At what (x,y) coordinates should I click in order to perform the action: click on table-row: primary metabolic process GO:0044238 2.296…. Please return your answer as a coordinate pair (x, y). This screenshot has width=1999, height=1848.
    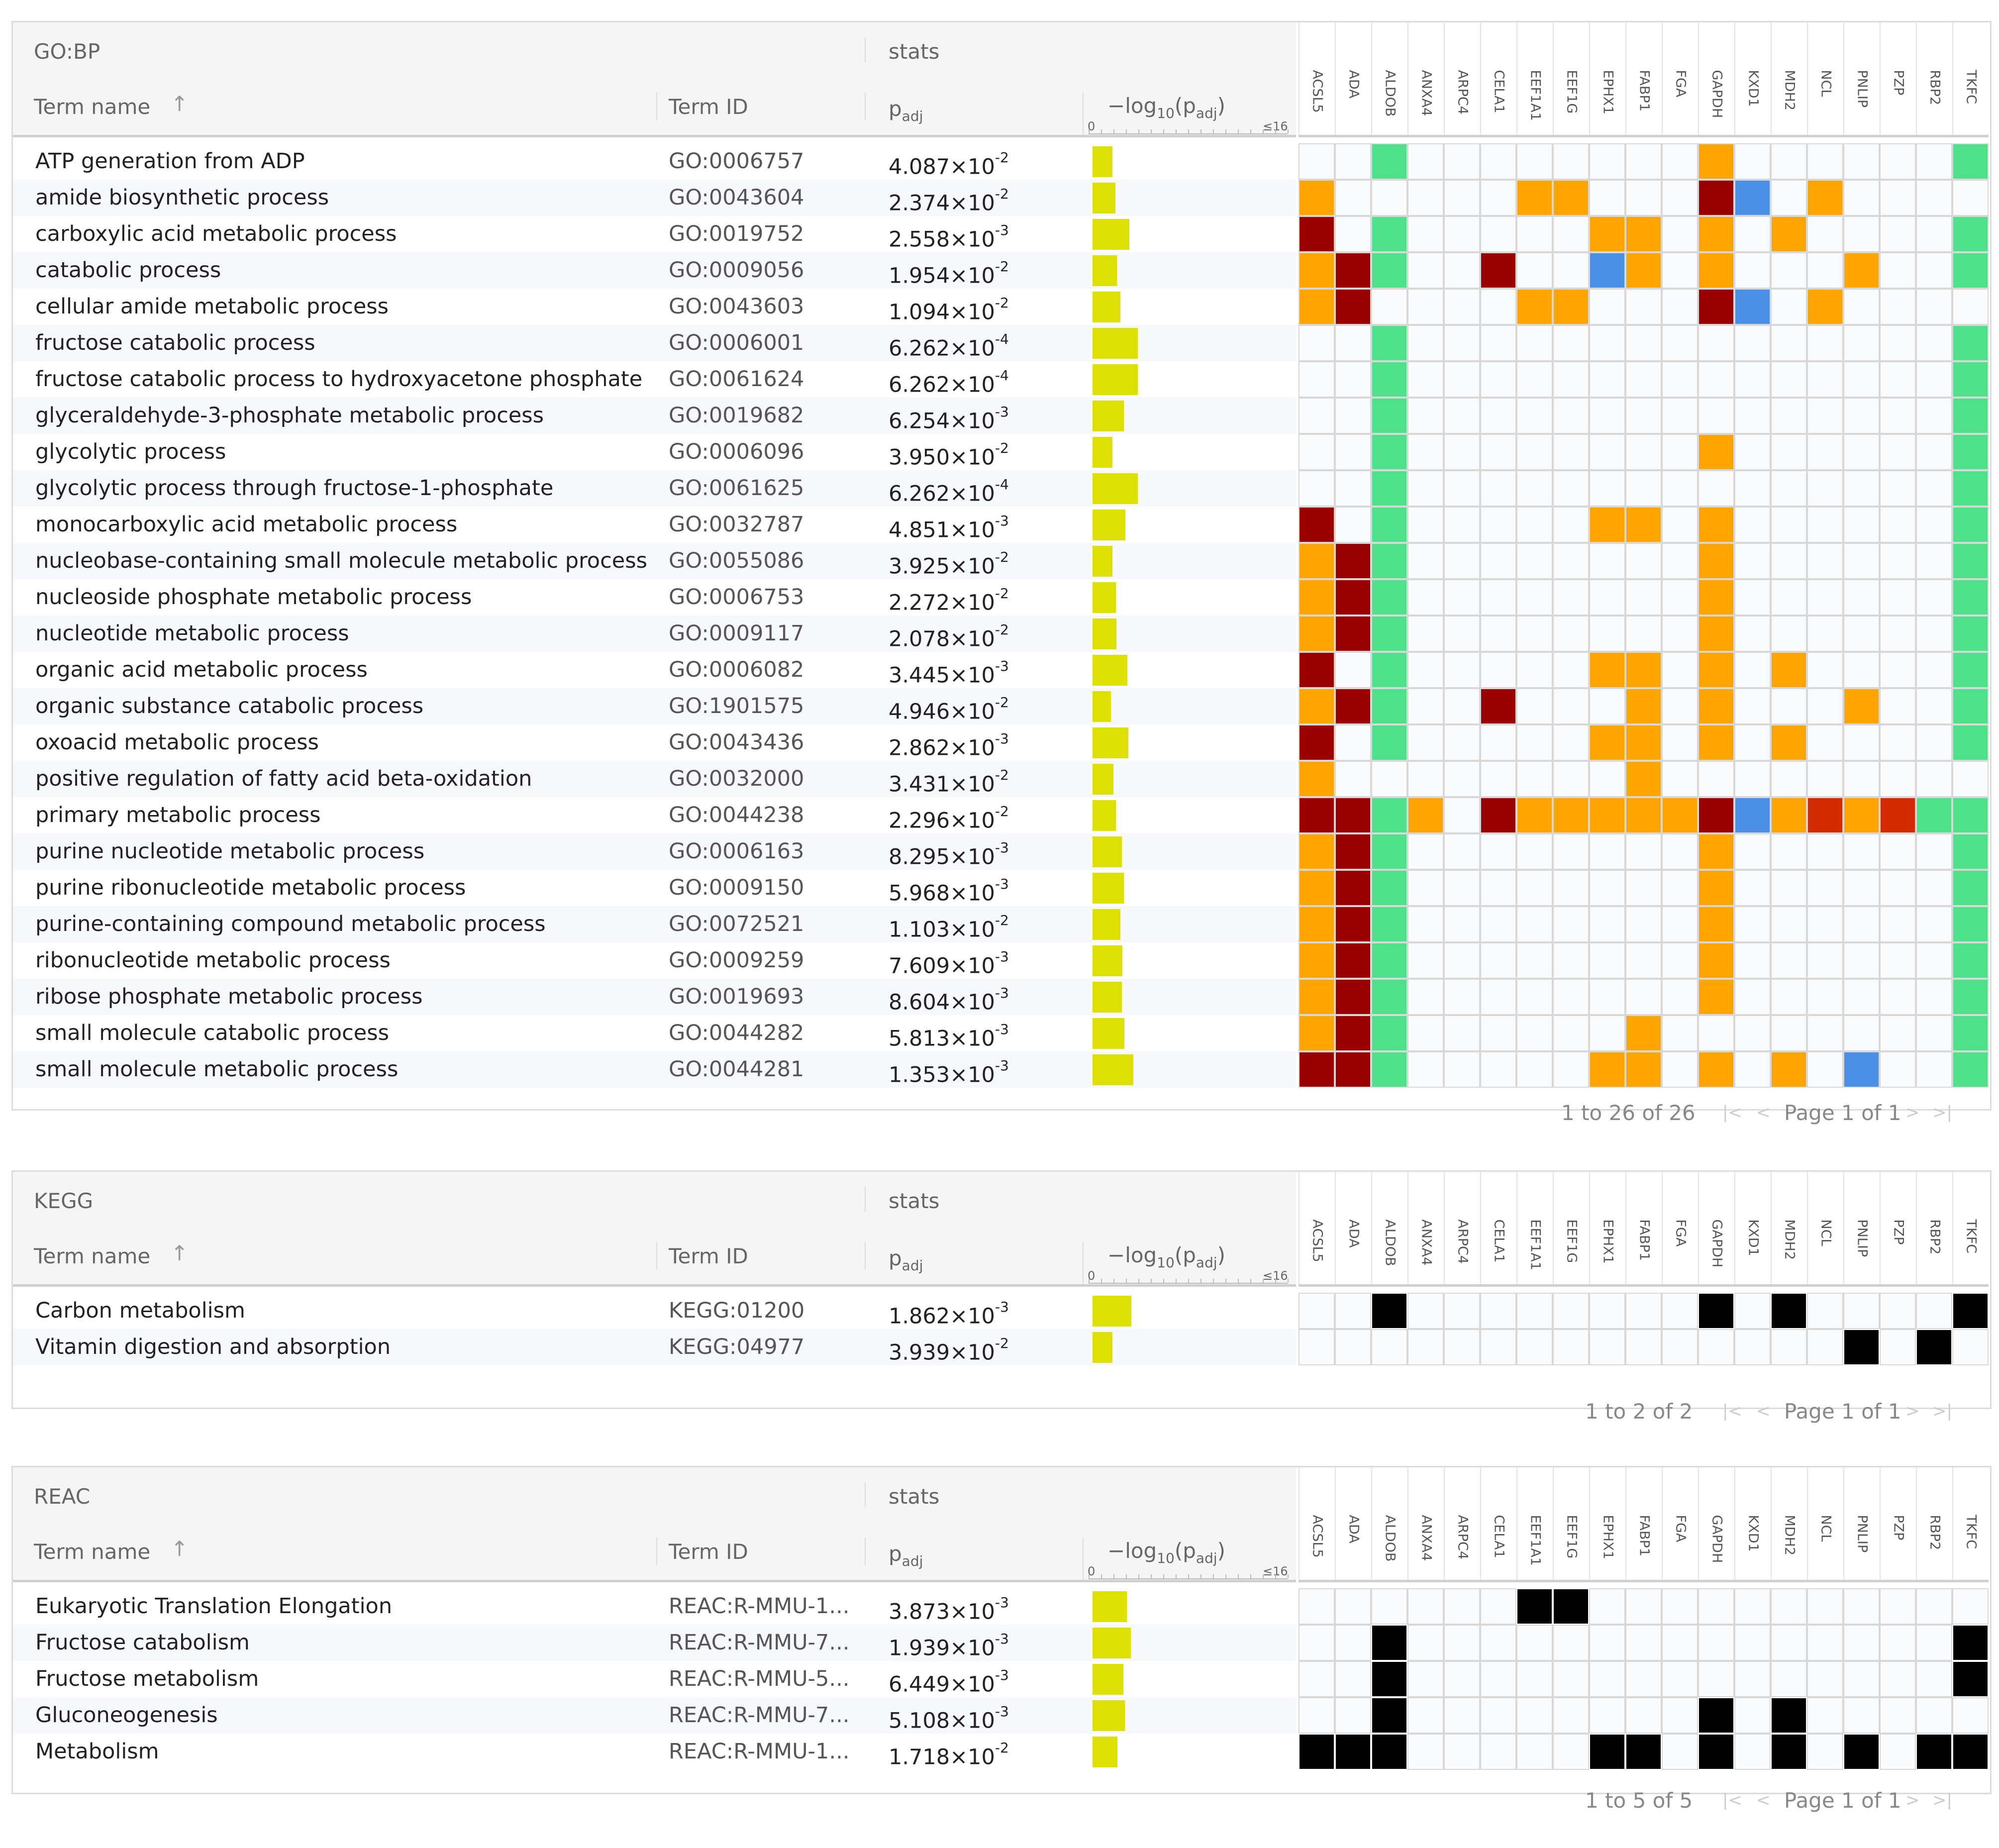
    Looking at the image, I should click on (654, 815).